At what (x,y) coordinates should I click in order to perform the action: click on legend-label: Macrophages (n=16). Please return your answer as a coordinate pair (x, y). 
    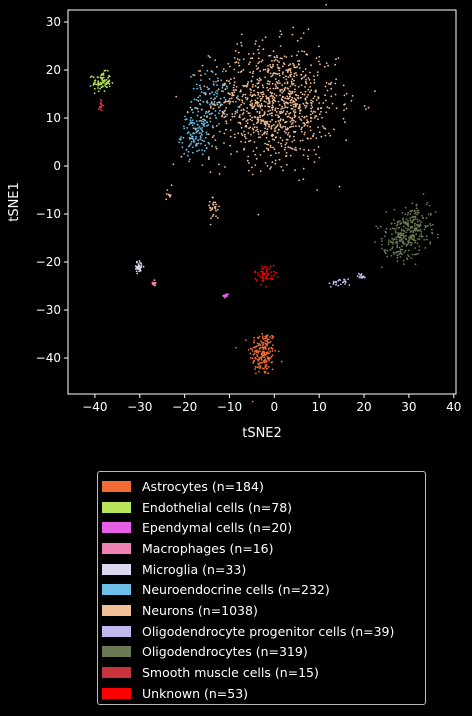
    Looking at the image, I should click on (208, 548).